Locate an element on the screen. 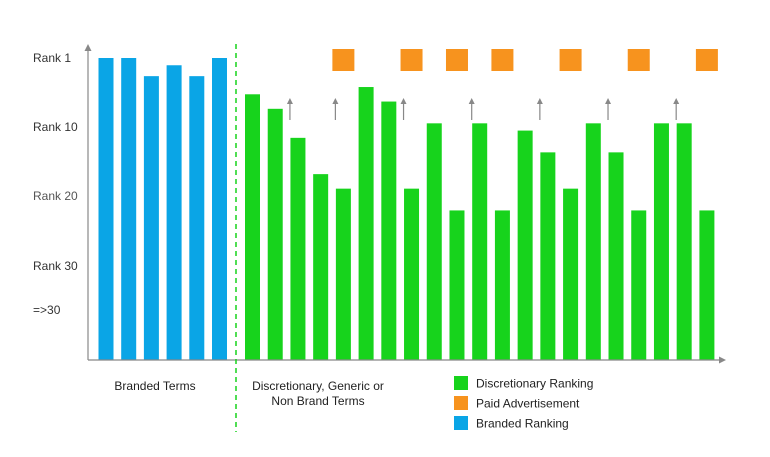 This screenshot has width=770, height=457. group-label-discretionary: Non Brand Terms is located at coordinates (317, 401).